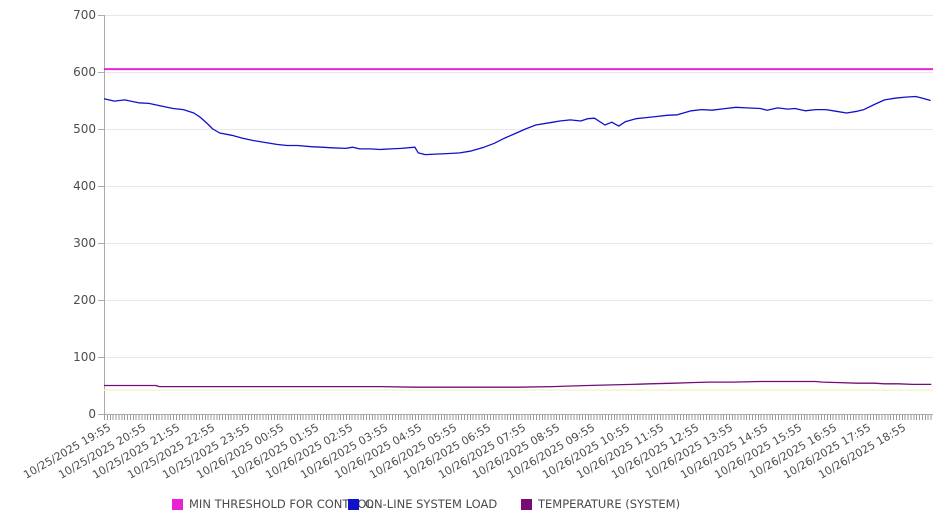  What do you see at coordinates (281, 504) in the screenshot?
I see `legend-label-min-threshold: MIN THRESHOLD FOR CONTROL` at bounding box center [281, 504].